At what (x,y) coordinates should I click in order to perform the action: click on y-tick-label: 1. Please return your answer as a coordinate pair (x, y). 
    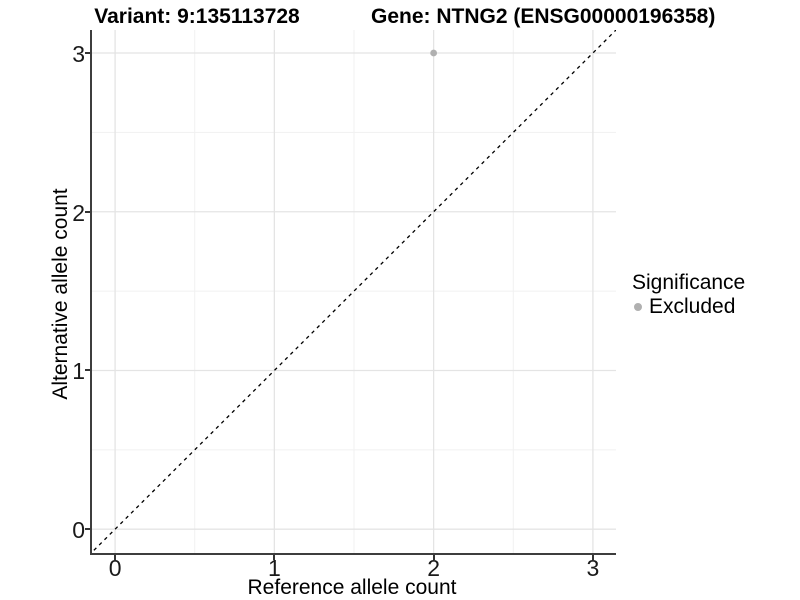
    Looking at the image, I should click on (78, 371).